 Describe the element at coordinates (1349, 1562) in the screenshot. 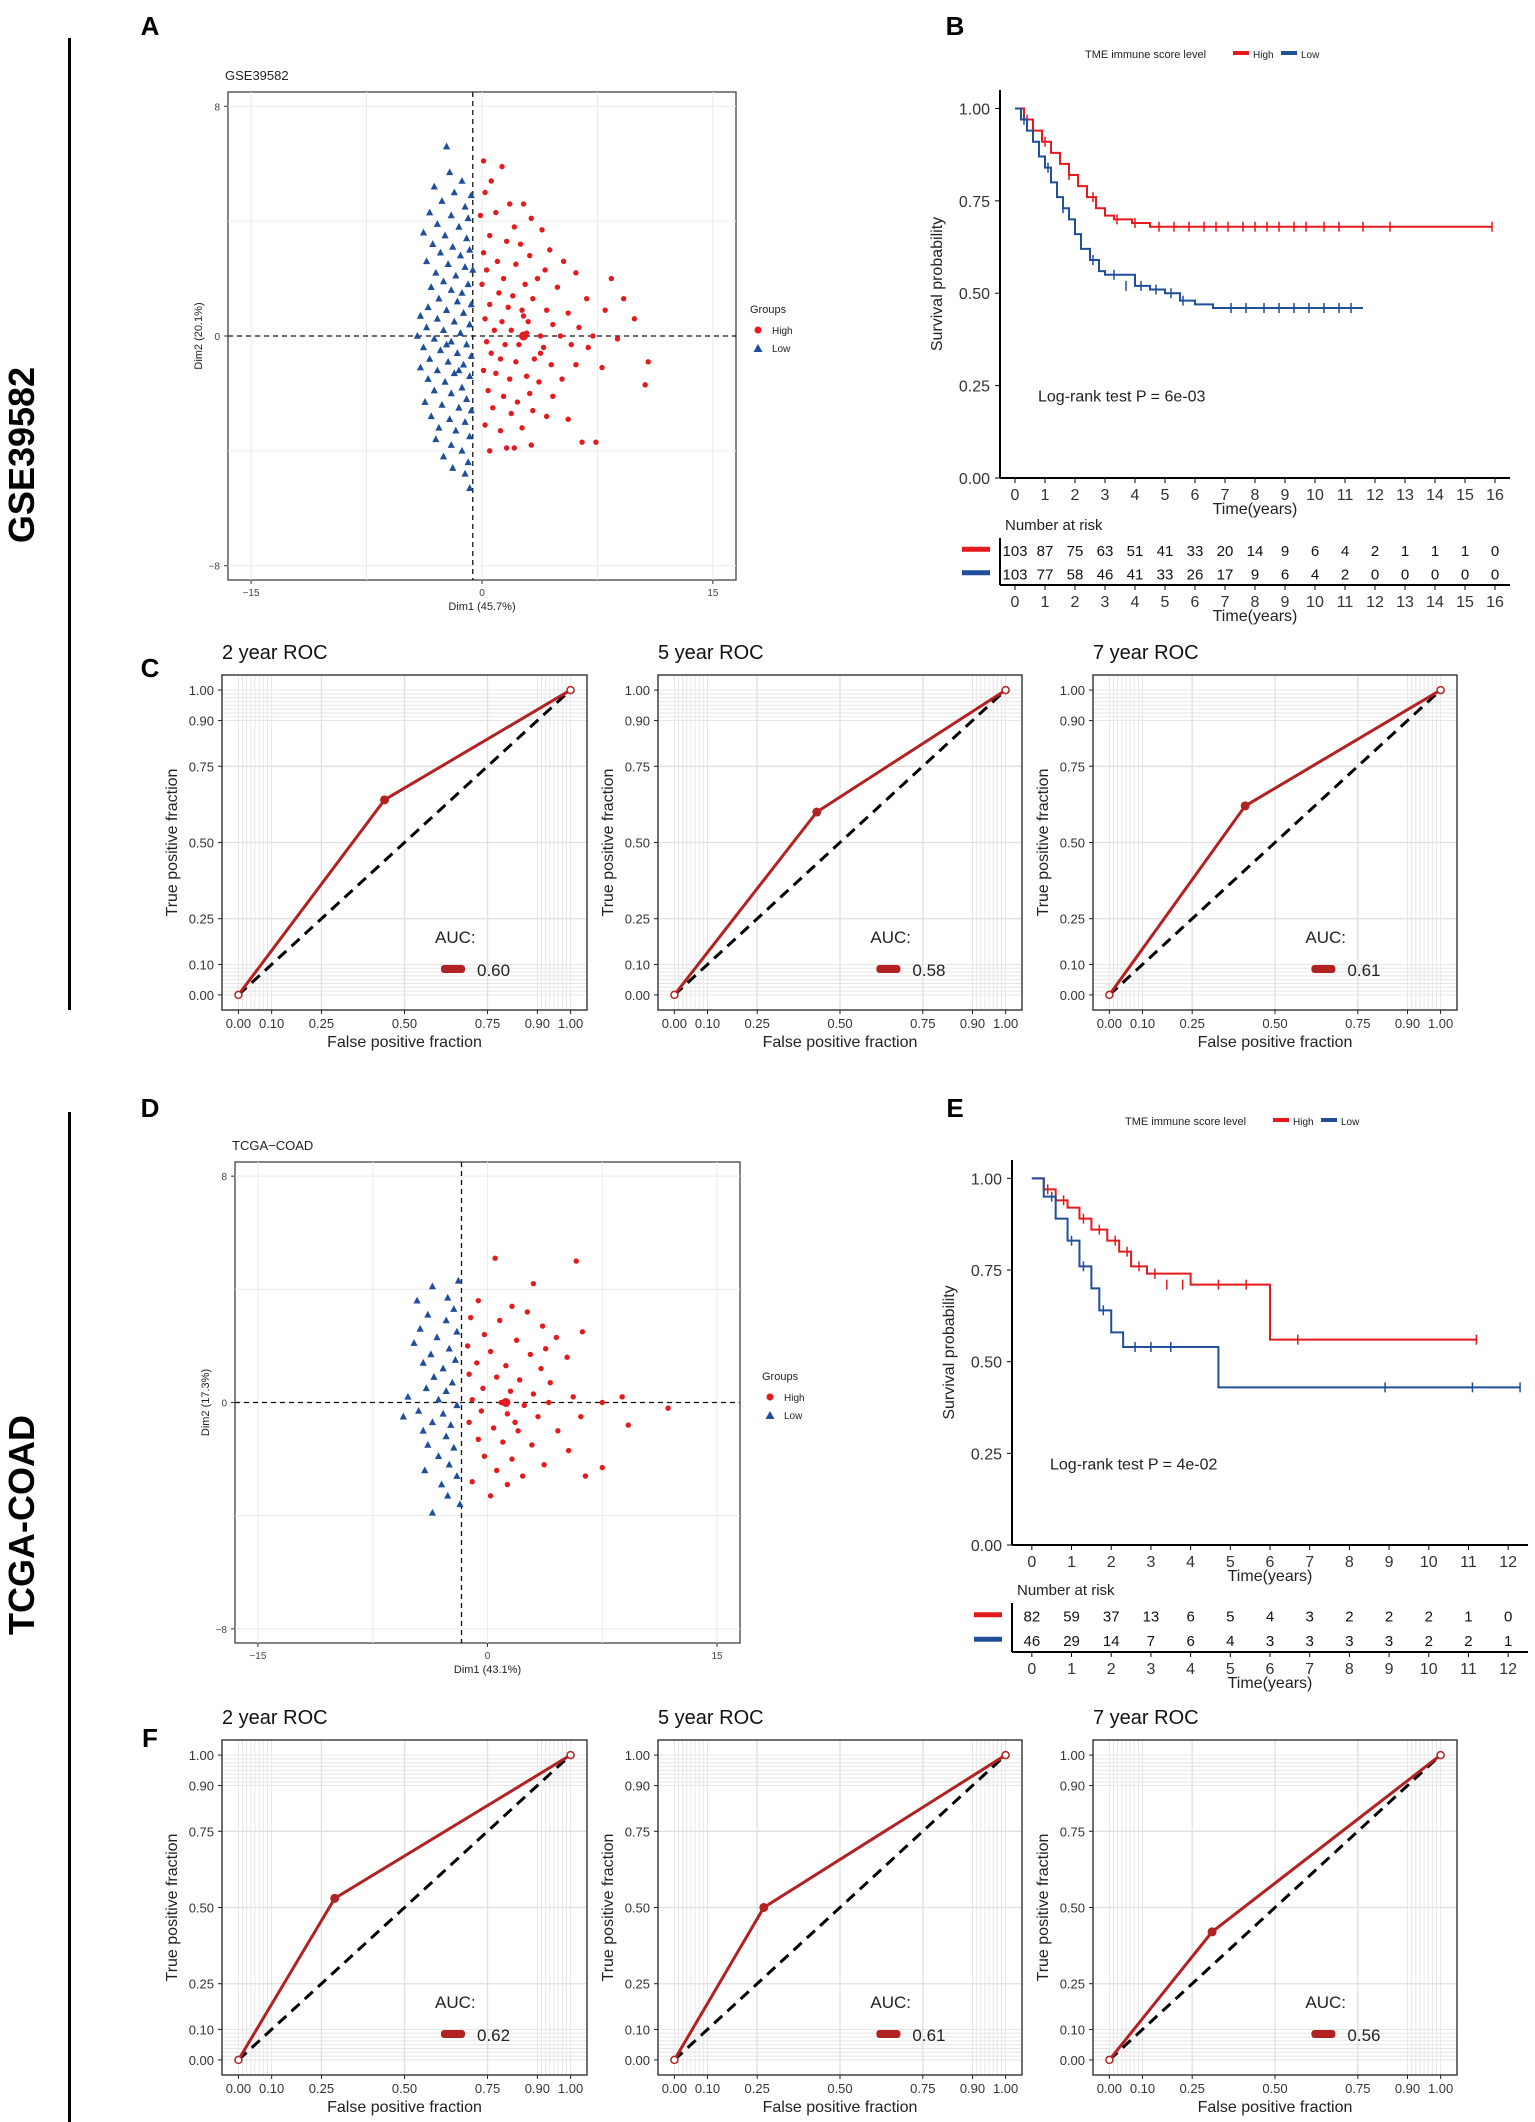

I see `km-e-xtick-label: 8` at that location.